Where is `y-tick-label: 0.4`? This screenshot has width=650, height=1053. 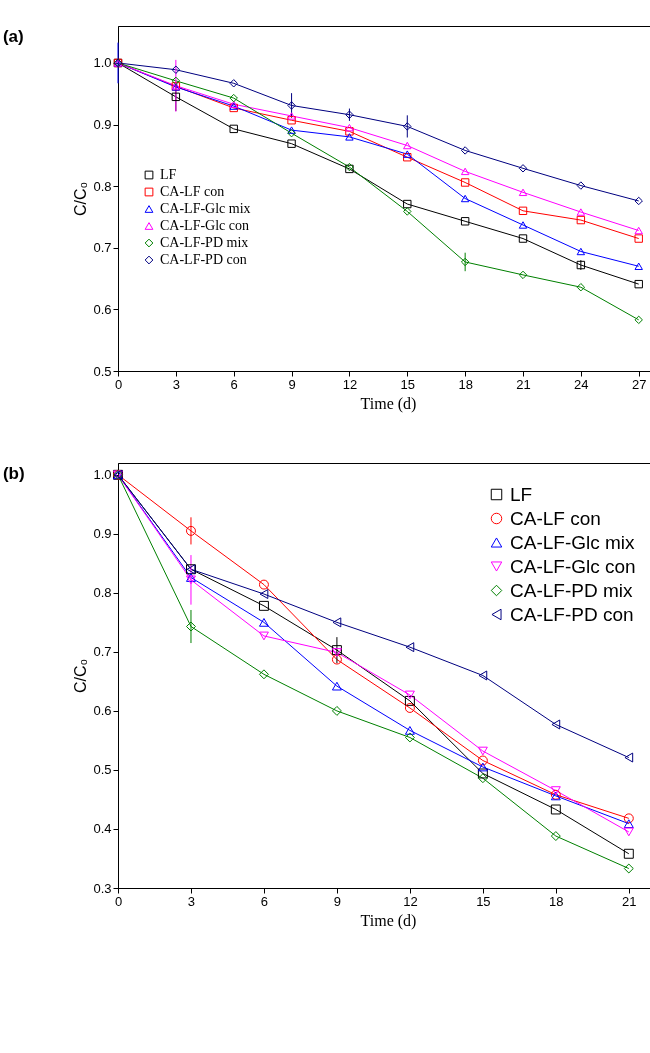
y-tick-label: 0.4 is located at coordinates (102, 829).